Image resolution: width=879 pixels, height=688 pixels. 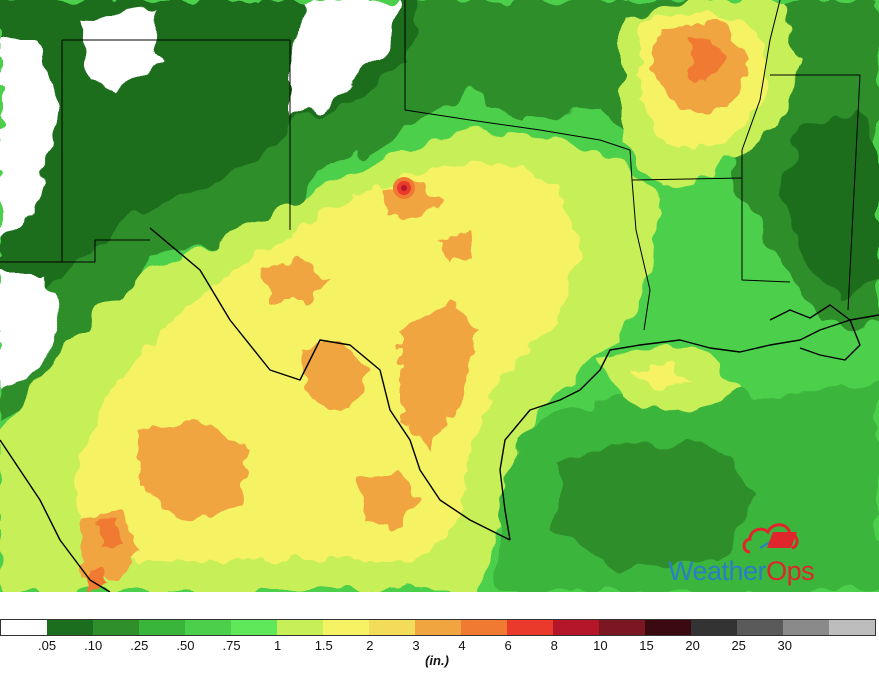 I want to click on orange-westcentral, so click(x=335, y=375).